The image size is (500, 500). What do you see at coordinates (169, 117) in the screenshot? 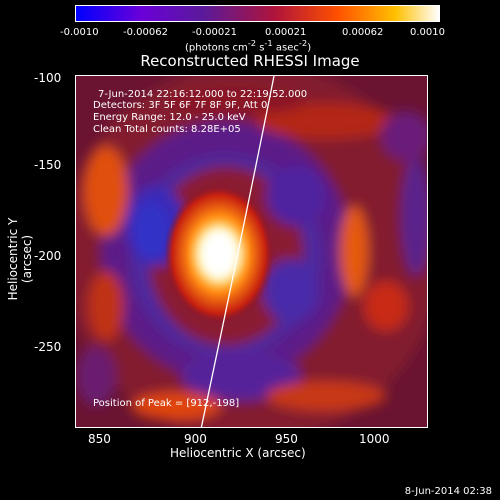
I see `energy-range-label: Energy Range: 12.0 - 25.0 keV` at bounding box center [169, 117].